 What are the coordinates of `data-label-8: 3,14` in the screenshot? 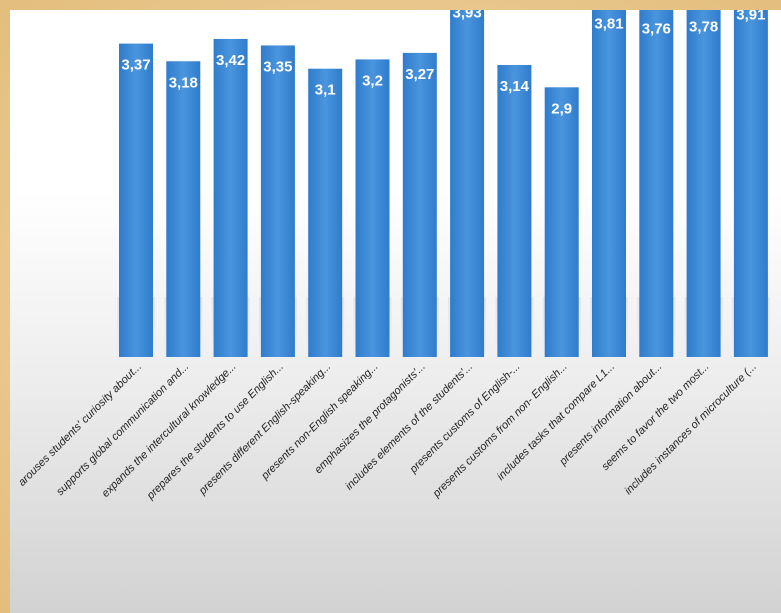 It's located at (515, 86).